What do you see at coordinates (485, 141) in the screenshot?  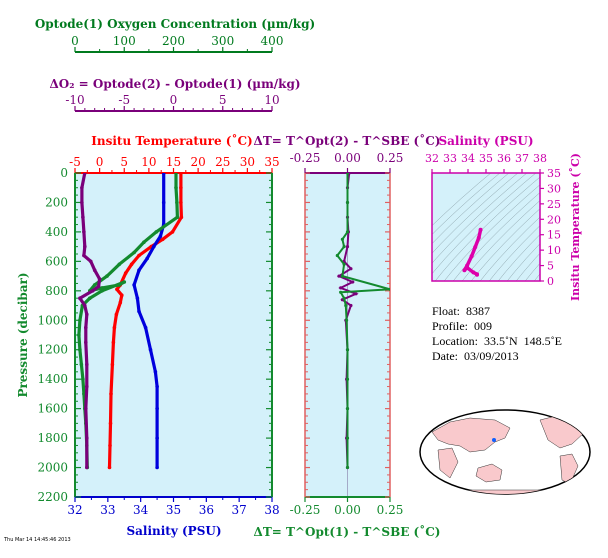 I see `ts-title: Salinity (PSU)` at bounding box center [485, 141].